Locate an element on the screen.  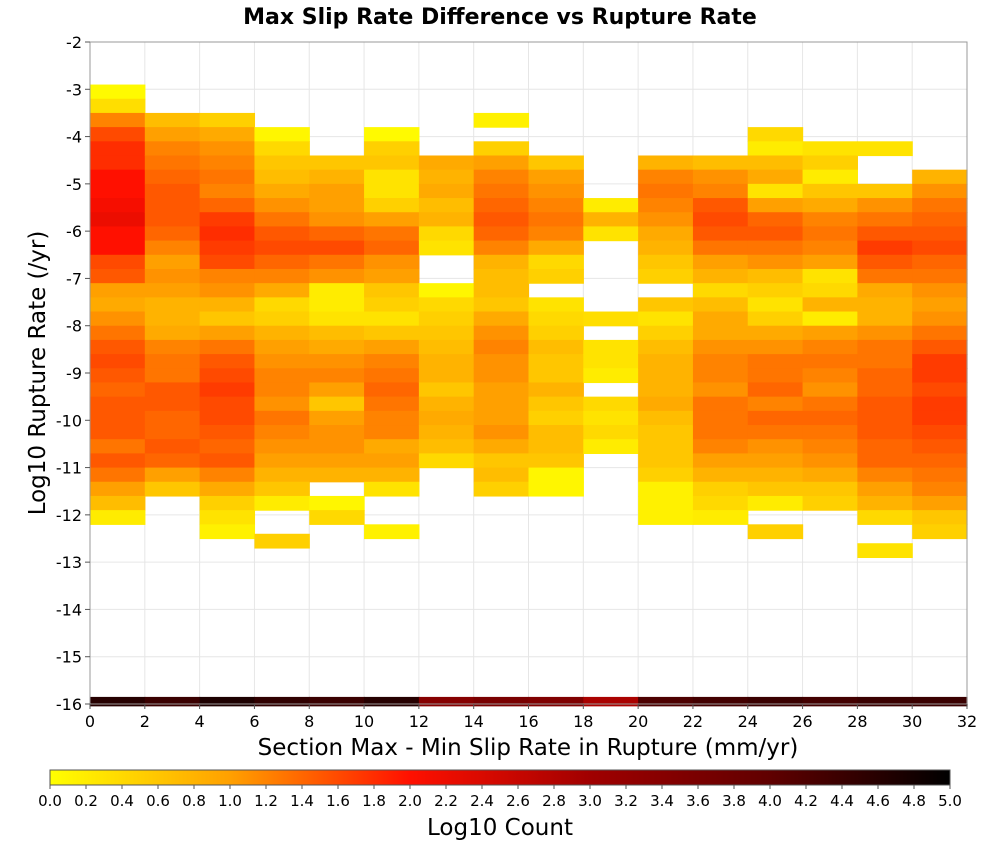
x-tick-label: 10 is located at coordinates (364, 721).